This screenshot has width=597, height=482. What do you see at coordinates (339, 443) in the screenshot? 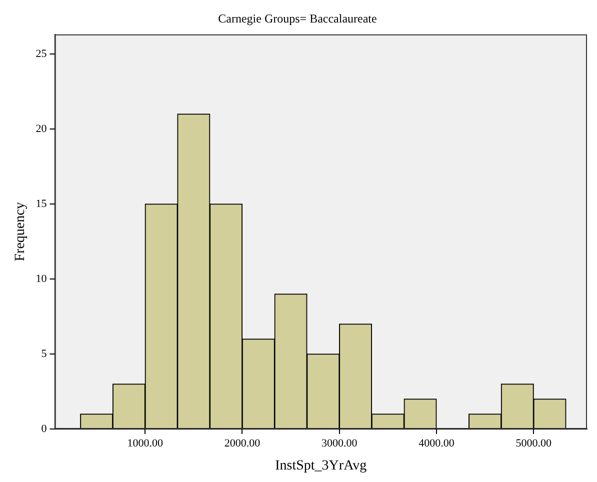
I see `x-tick-label: 3000.00` at bounding box center [339, 443].